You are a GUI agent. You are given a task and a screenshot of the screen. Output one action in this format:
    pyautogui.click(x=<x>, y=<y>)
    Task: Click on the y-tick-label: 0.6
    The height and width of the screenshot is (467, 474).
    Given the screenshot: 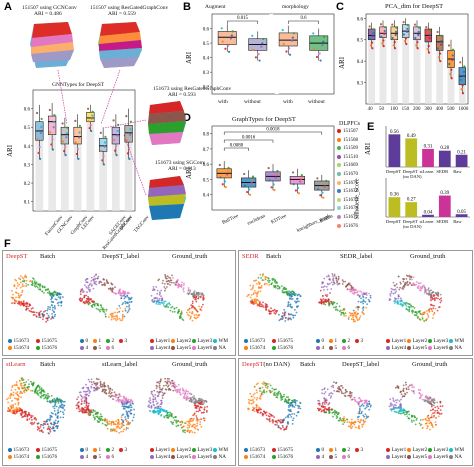 What is the action you would take?
    pyautogui.click(x=206, y=30)
    